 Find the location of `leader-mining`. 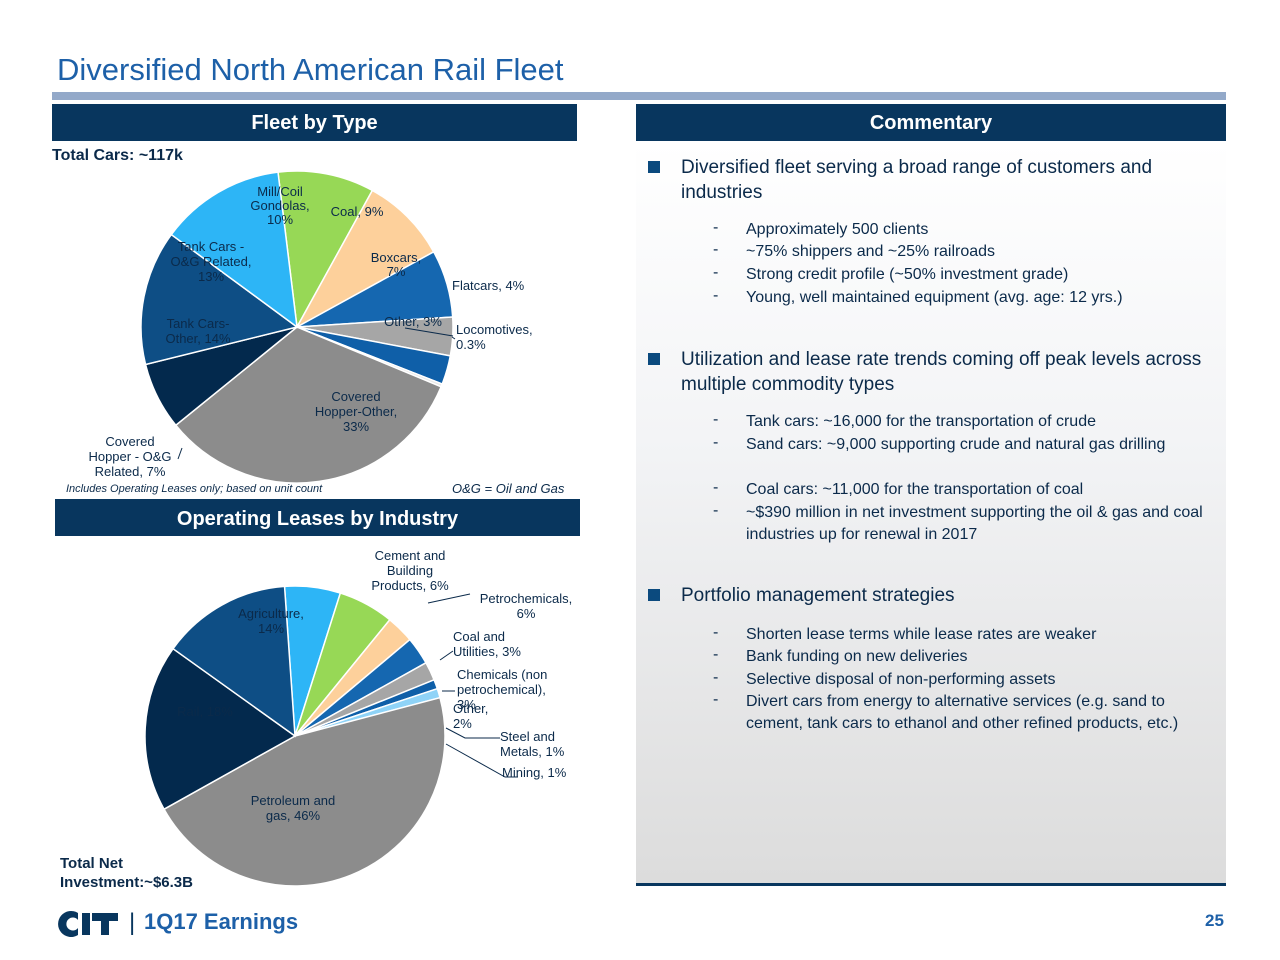

leader-mining is located at coordinates (481, 760).